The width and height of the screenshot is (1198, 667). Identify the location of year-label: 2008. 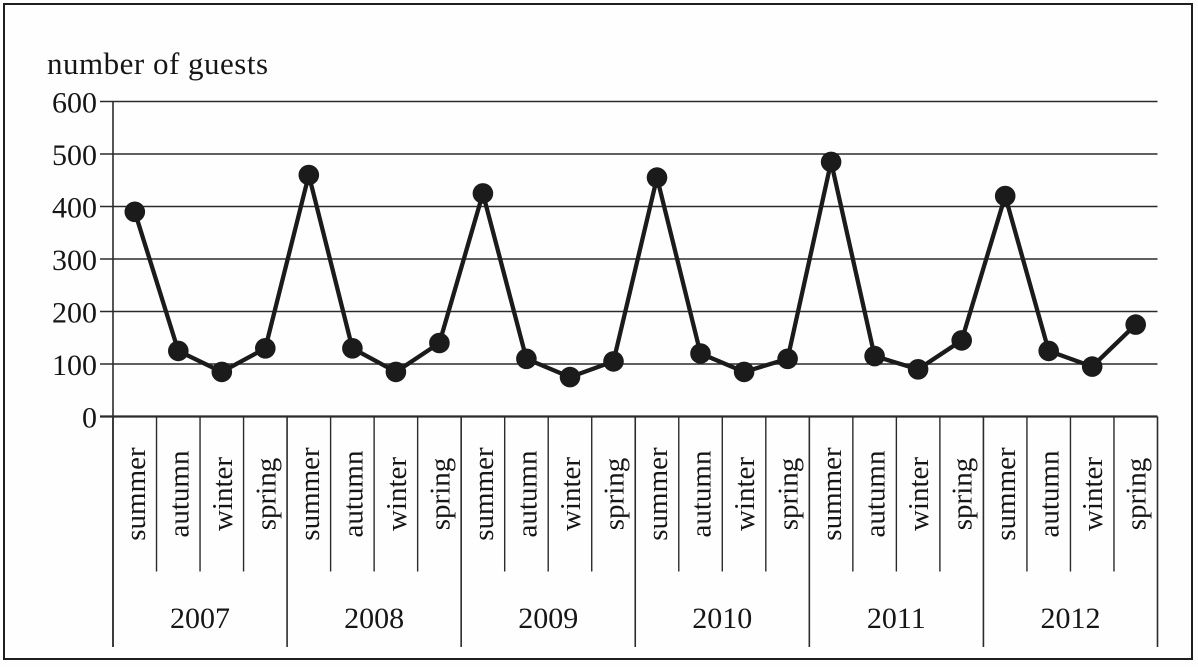
(374, 618).